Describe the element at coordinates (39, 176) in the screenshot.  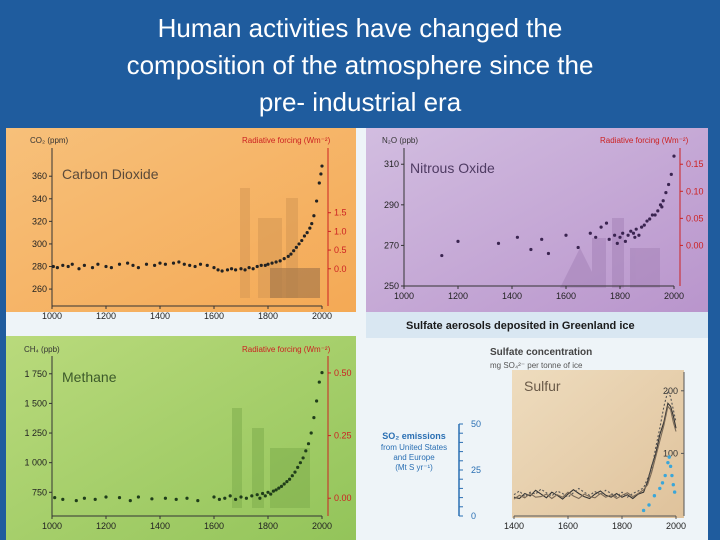
I see `co2-y-tick-label: 360` at that location.